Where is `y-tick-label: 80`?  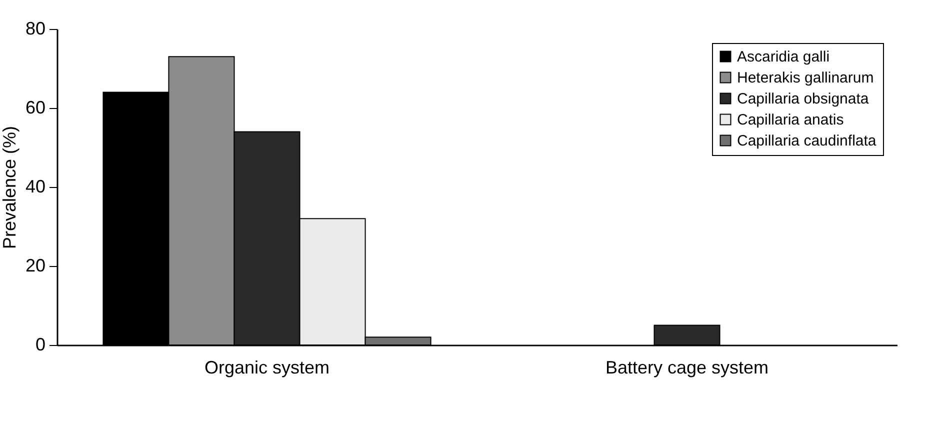 y-tick-label: 80 is located at coordinates (35, 28).